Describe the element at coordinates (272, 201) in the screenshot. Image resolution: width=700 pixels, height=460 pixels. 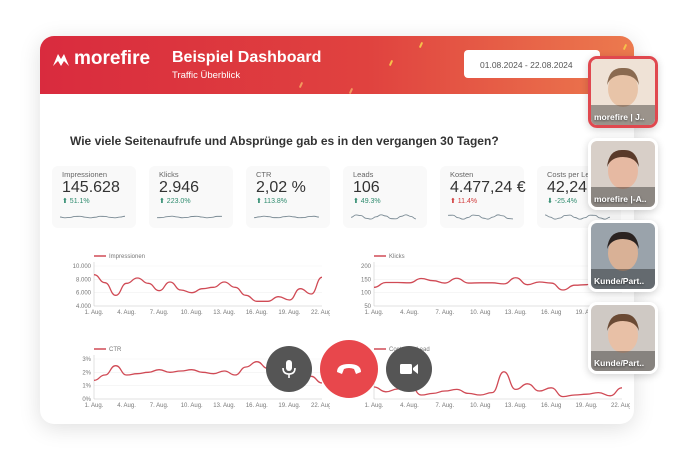
I see `kpi-change: ⬆ 113.8%` at that location.